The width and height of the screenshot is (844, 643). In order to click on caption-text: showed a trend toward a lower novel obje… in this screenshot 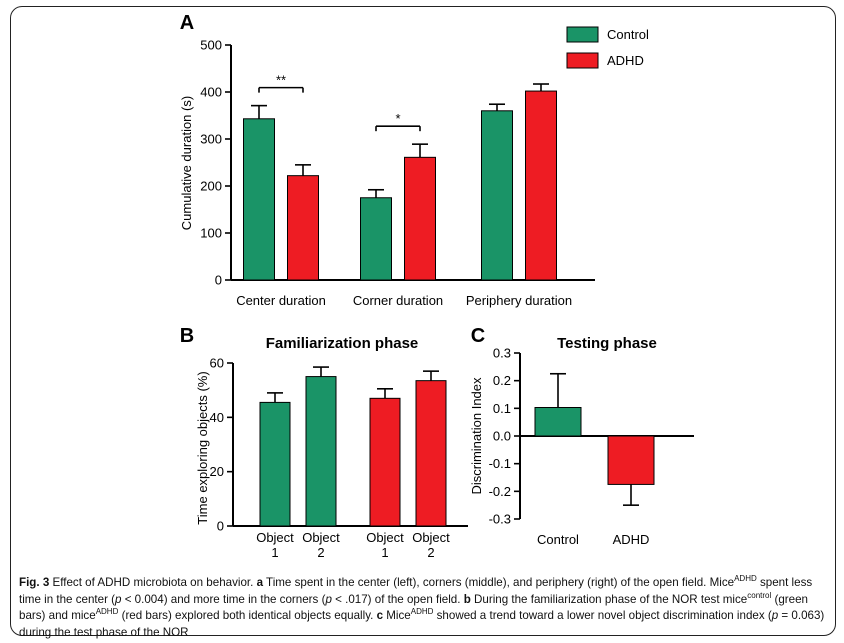, I will do `click(602, 615)`.